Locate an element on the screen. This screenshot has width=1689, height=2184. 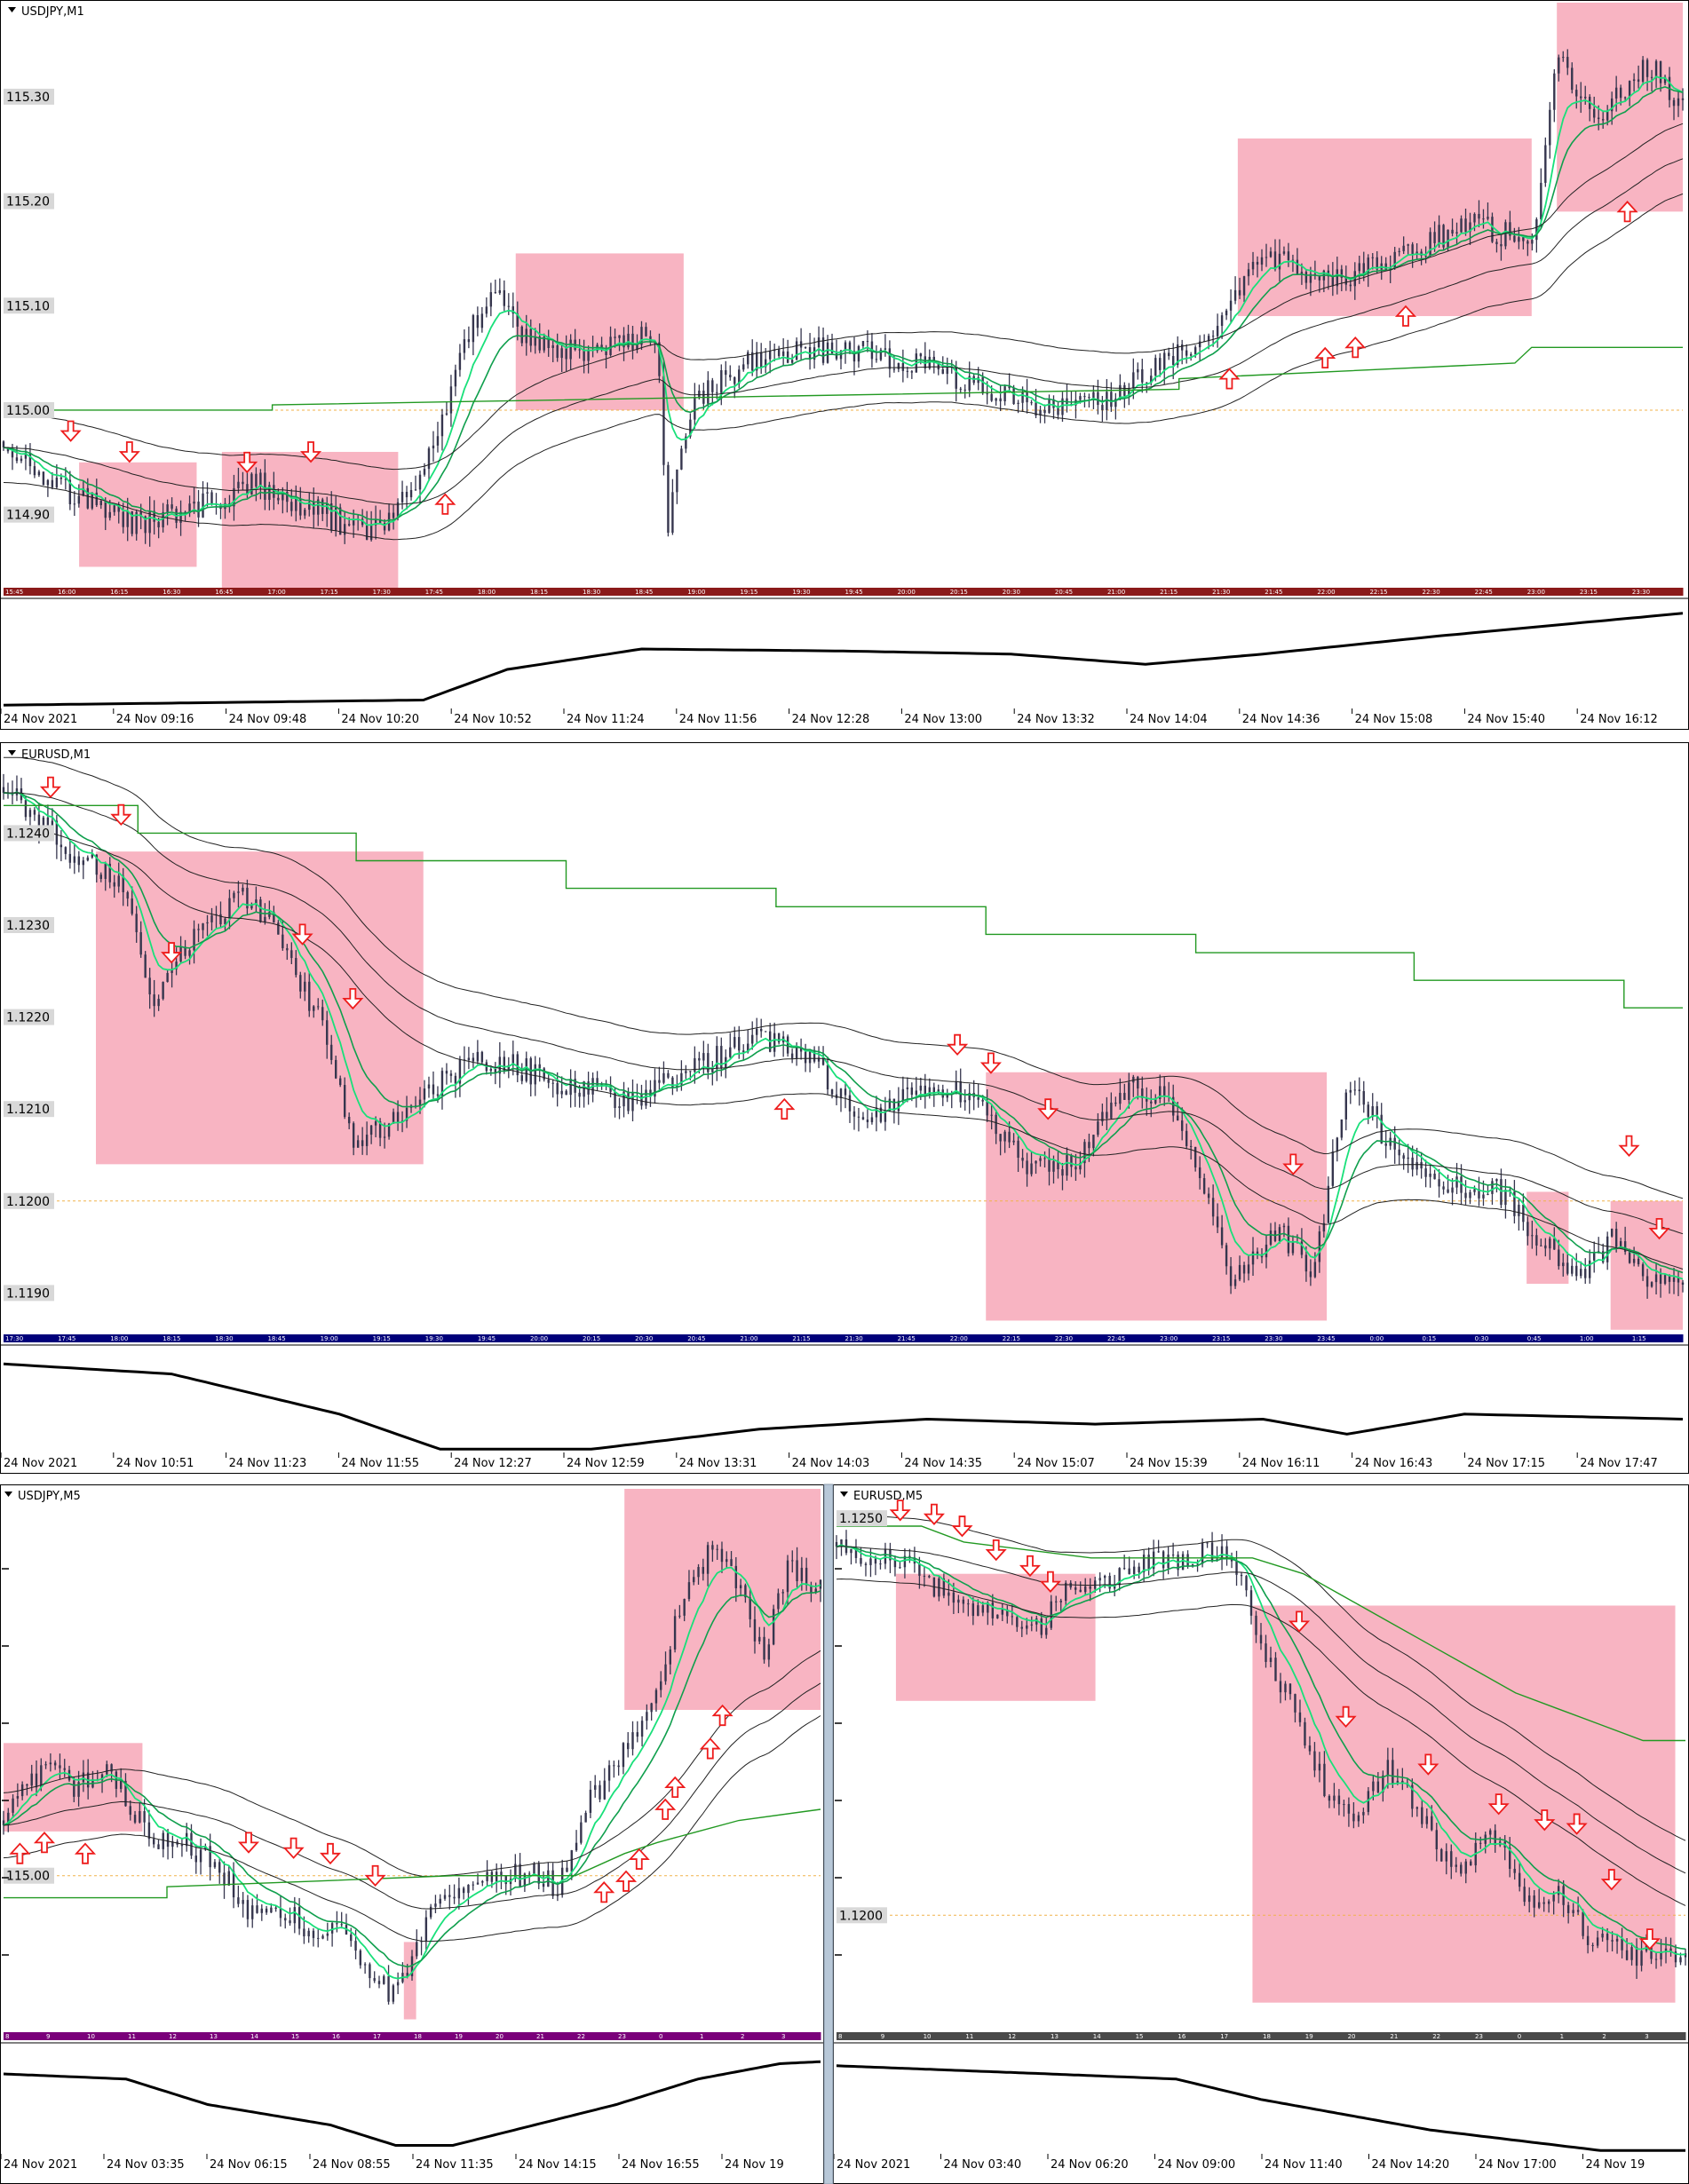
eurusd-m5-ema-slow-line is located at coordinates (1261, 1748).